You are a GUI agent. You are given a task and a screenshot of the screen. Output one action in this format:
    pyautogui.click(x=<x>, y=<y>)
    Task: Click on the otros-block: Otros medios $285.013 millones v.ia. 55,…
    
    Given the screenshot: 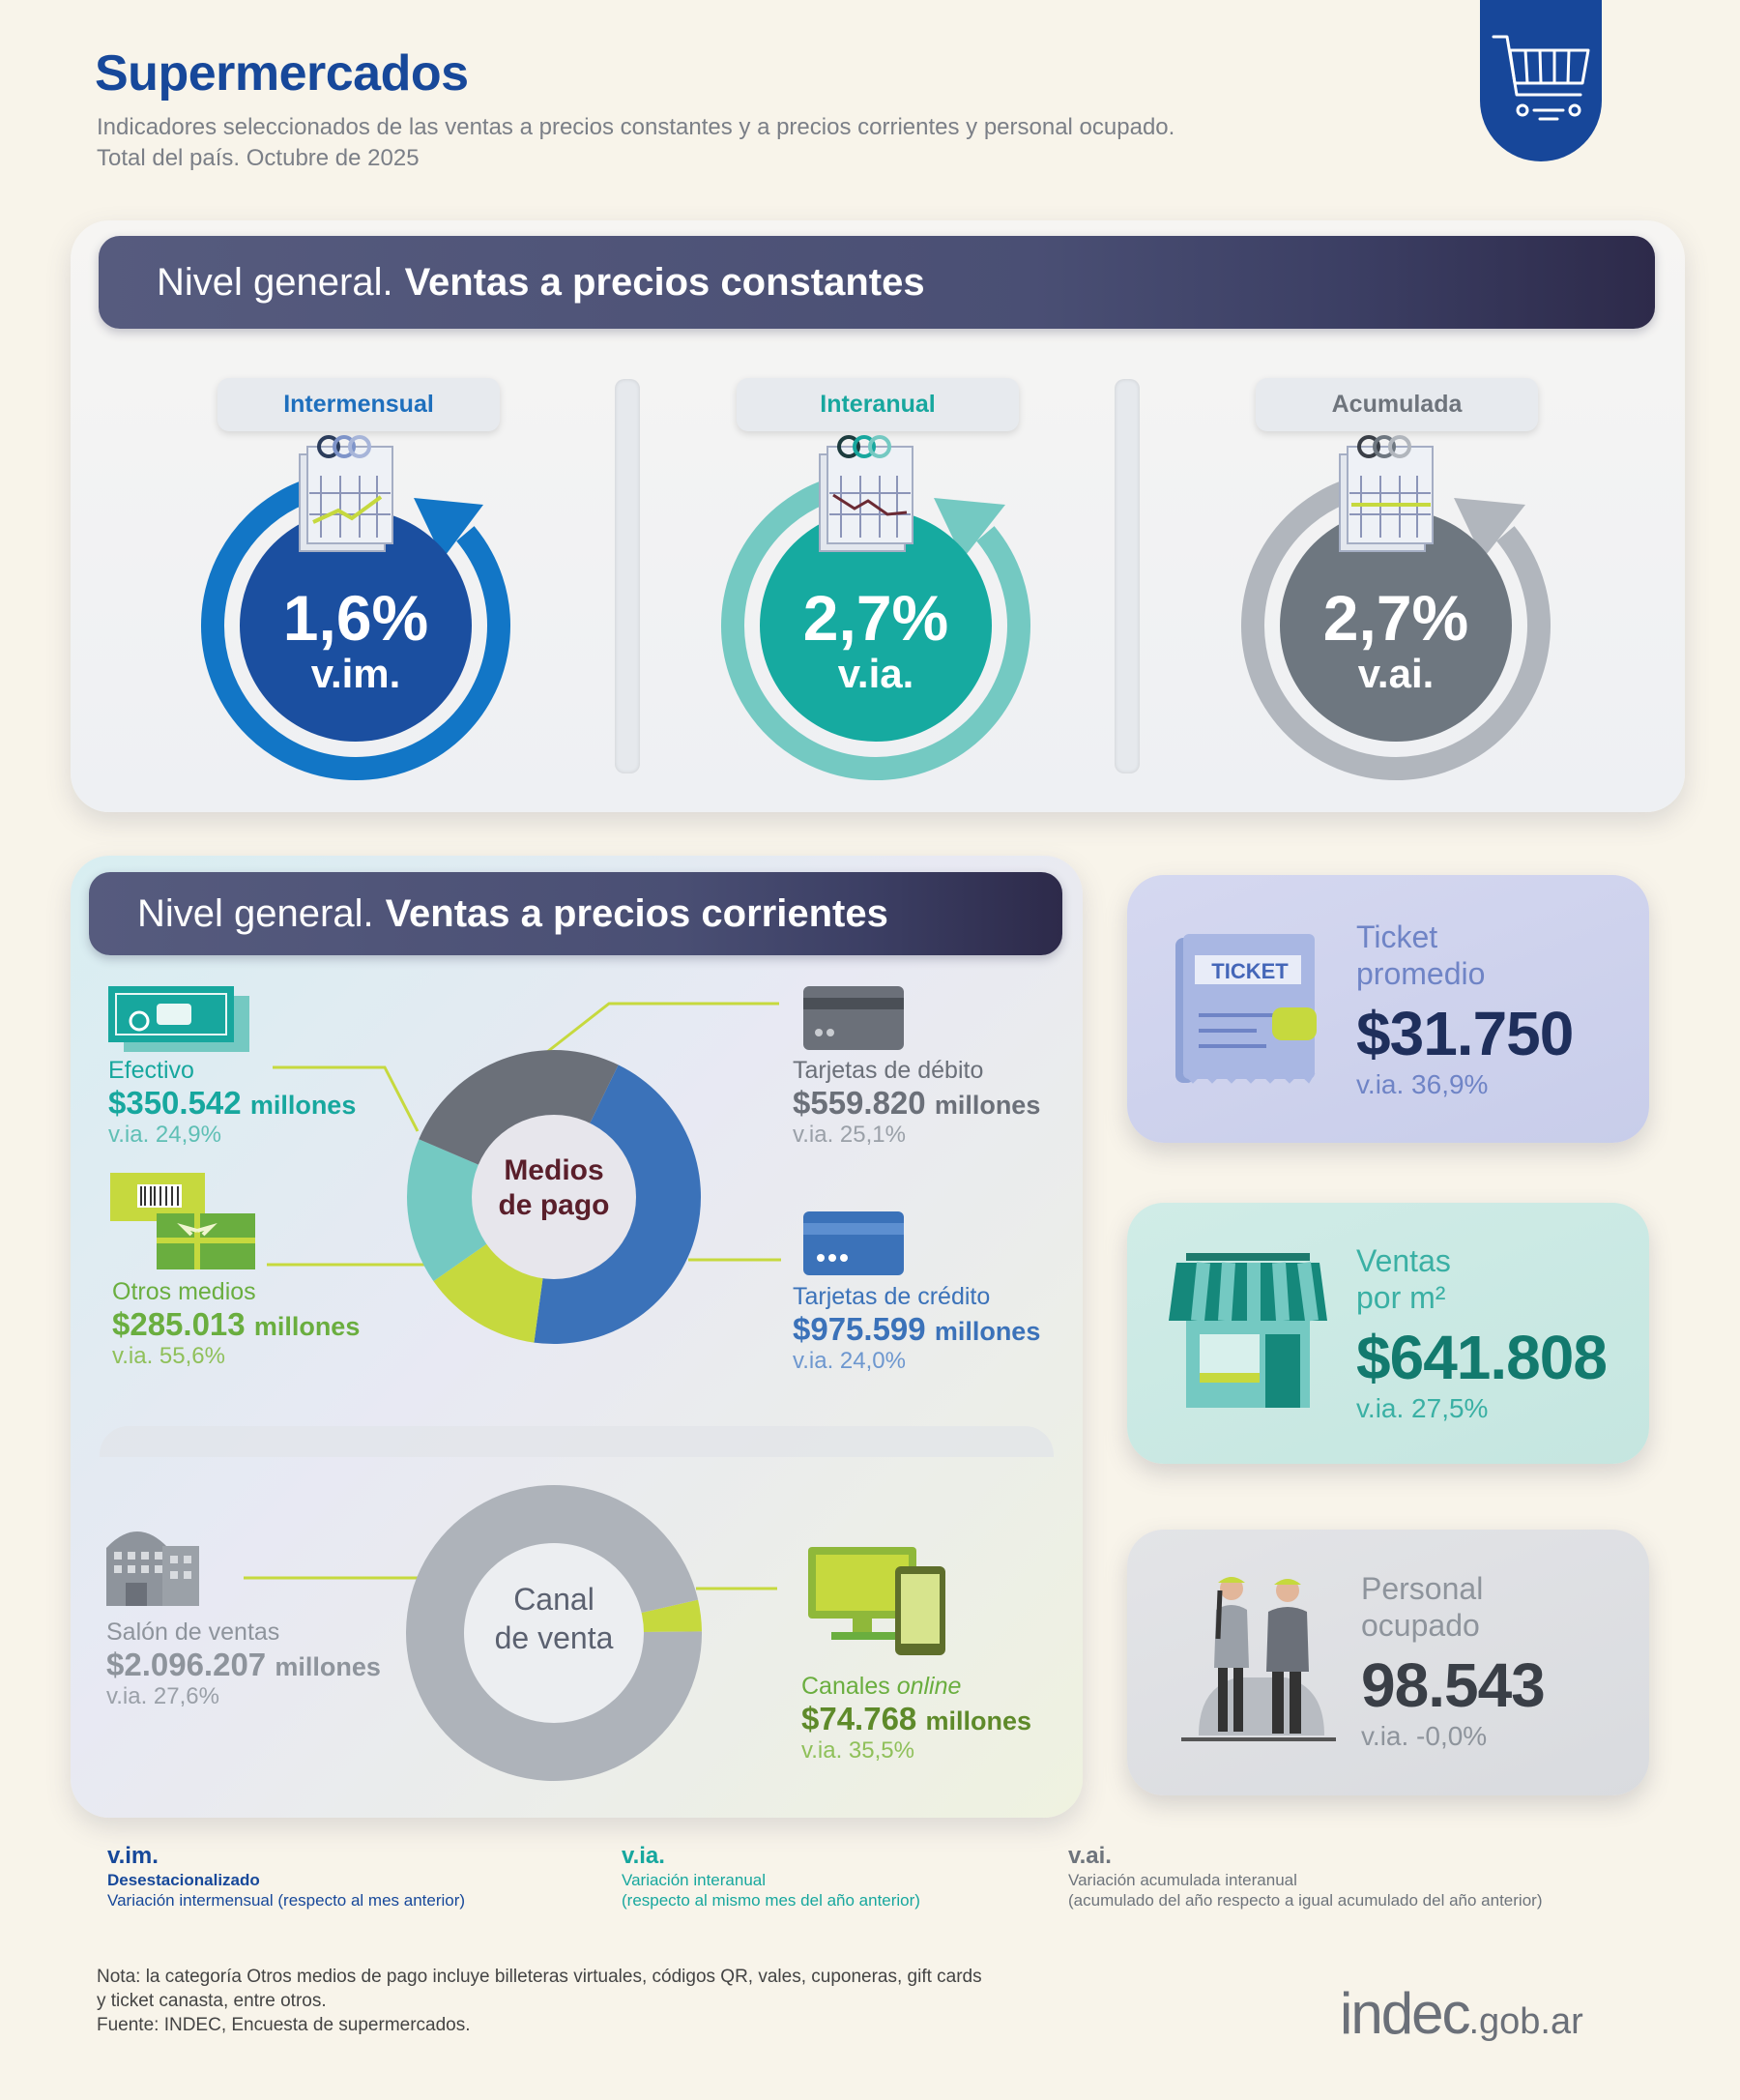 What is the action you would take?
    pyautogui.click(x=236, y=1324)
    